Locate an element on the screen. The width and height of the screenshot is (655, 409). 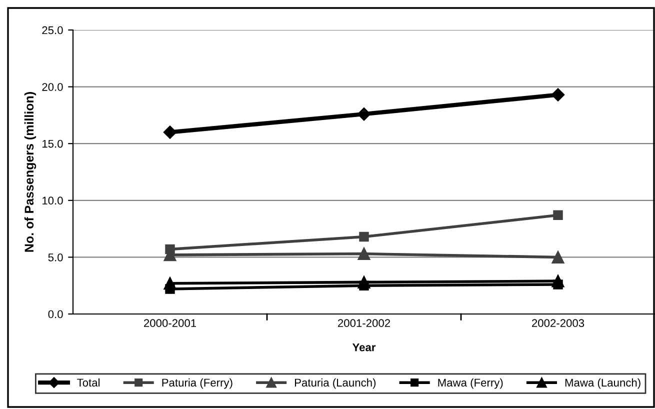
y-tick-label: 15.0 is located at coordinates (52, 144).